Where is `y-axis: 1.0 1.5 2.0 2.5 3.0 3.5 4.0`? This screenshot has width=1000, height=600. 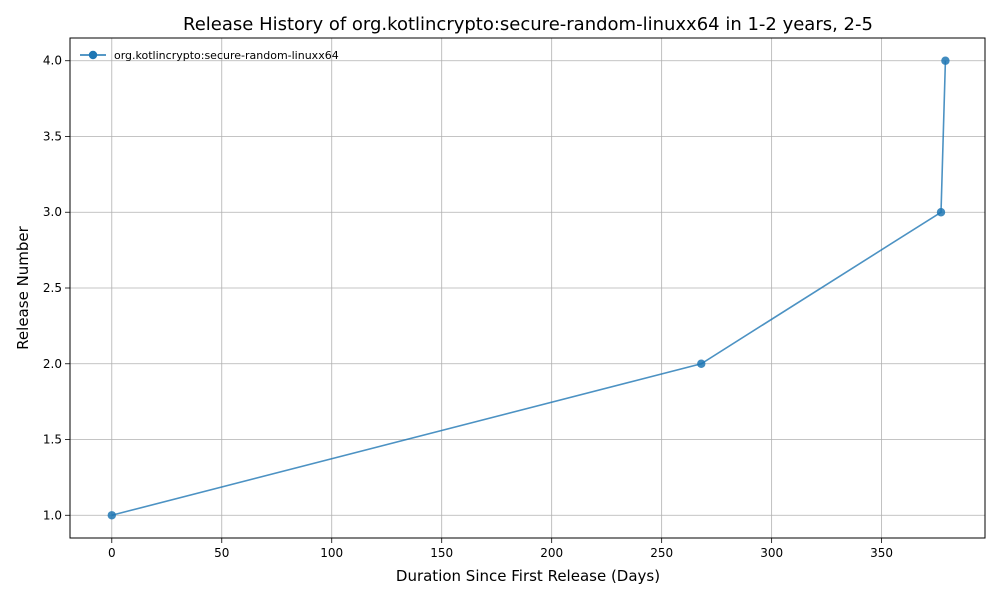 y-axis: 1.0 1.5 2.0 2.5 3.0 3.5 4.0 is located at coordinates (56, 288).